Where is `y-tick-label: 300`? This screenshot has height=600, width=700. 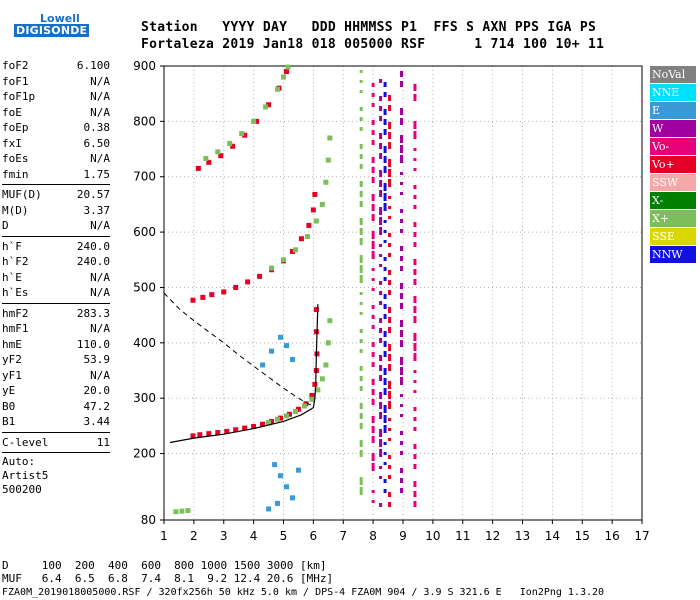
y-tick-label: 300 is located at coordinates (144, 398).